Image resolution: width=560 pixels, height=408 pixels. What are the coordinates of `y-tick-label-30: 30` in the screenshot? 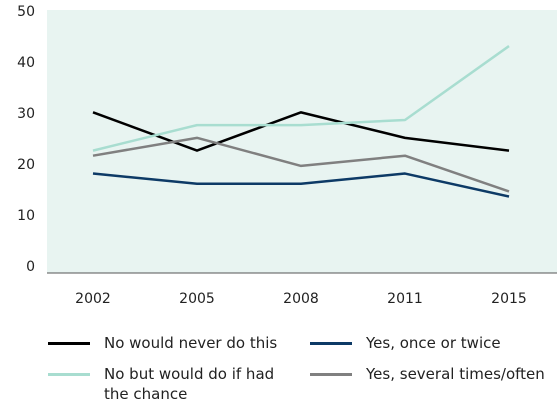 It's located at (26, 114).